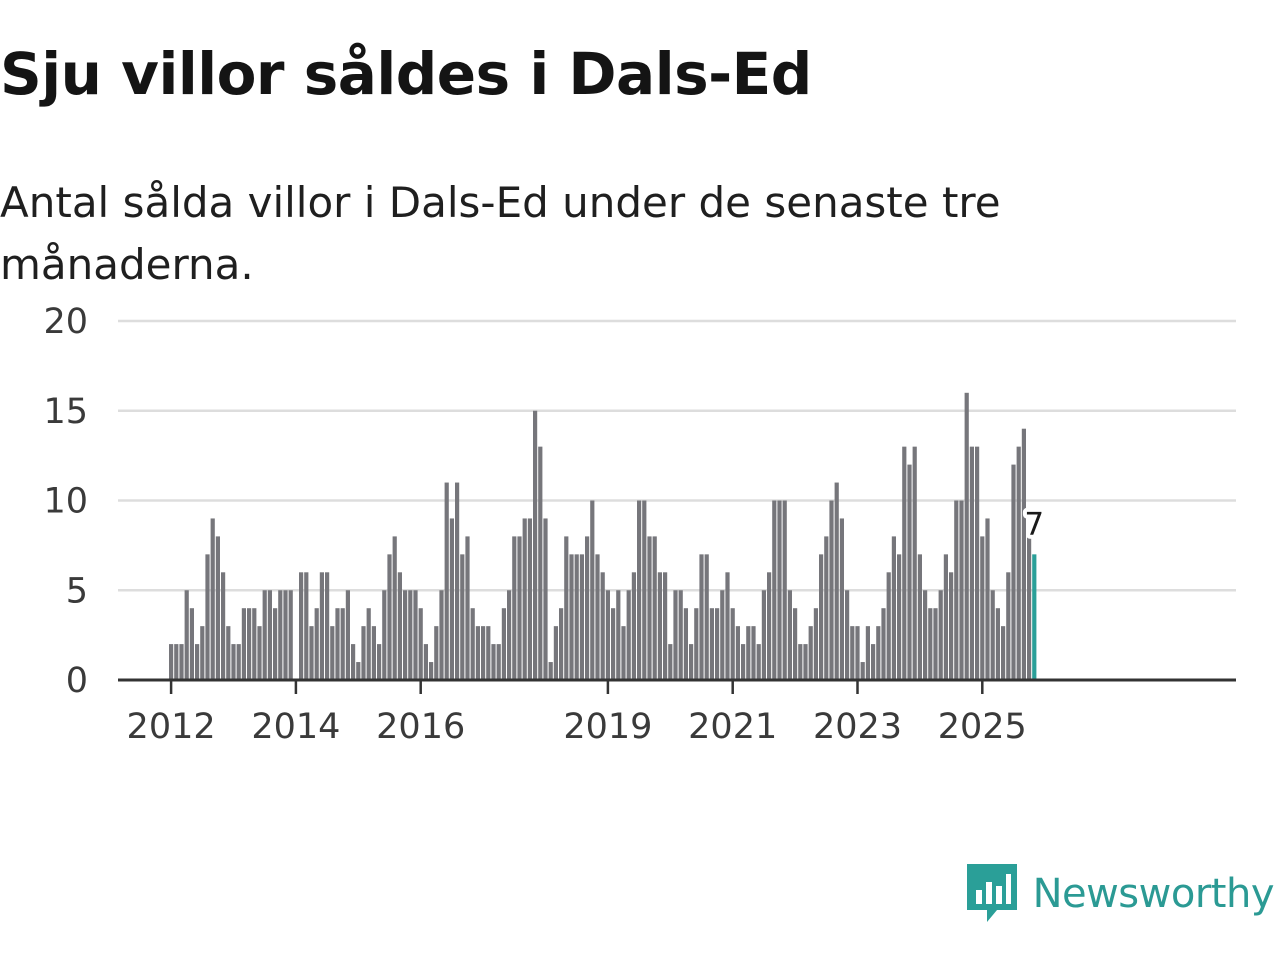 The height and width of the screenshot is (960, 1280). I want to click on last-value-label: 7, so click(1034, 524).